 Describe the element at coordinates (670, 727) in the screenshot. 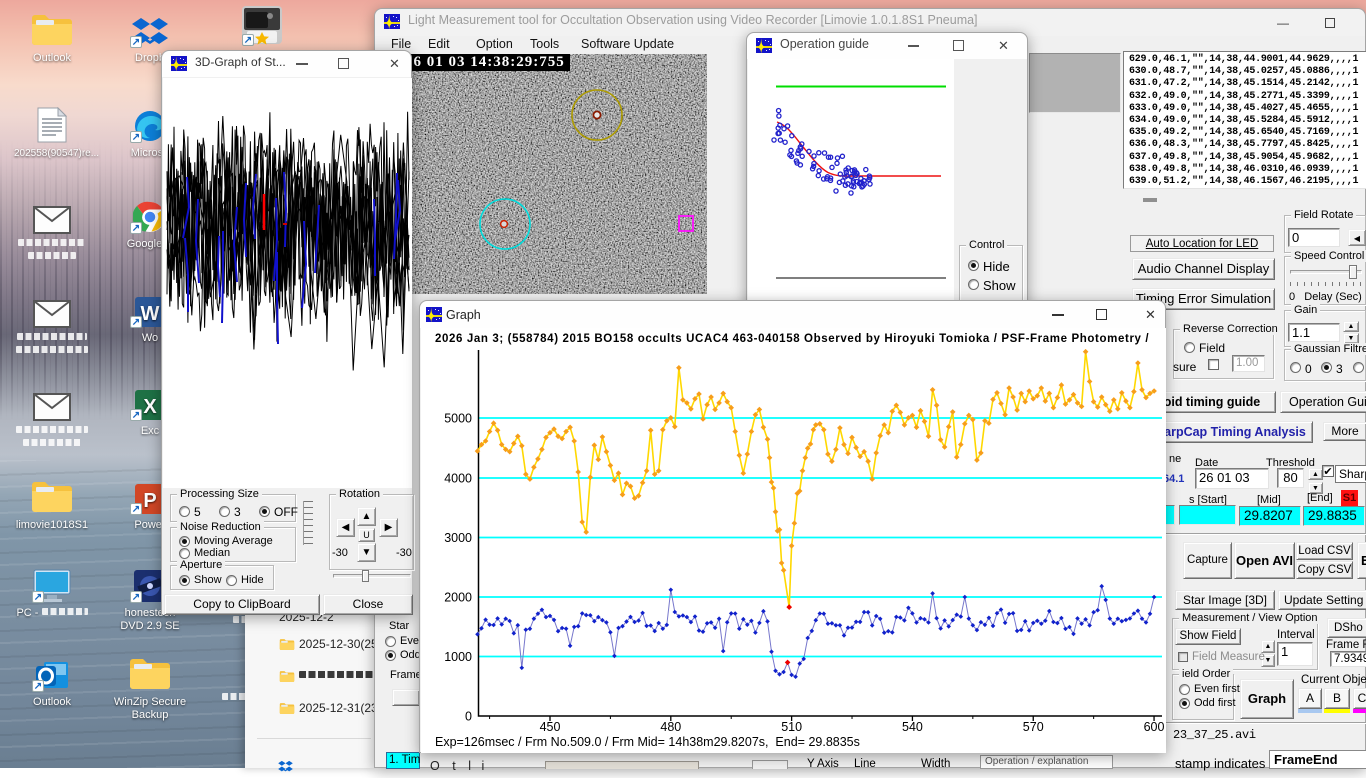

I see `svg-text: 480` at that location.